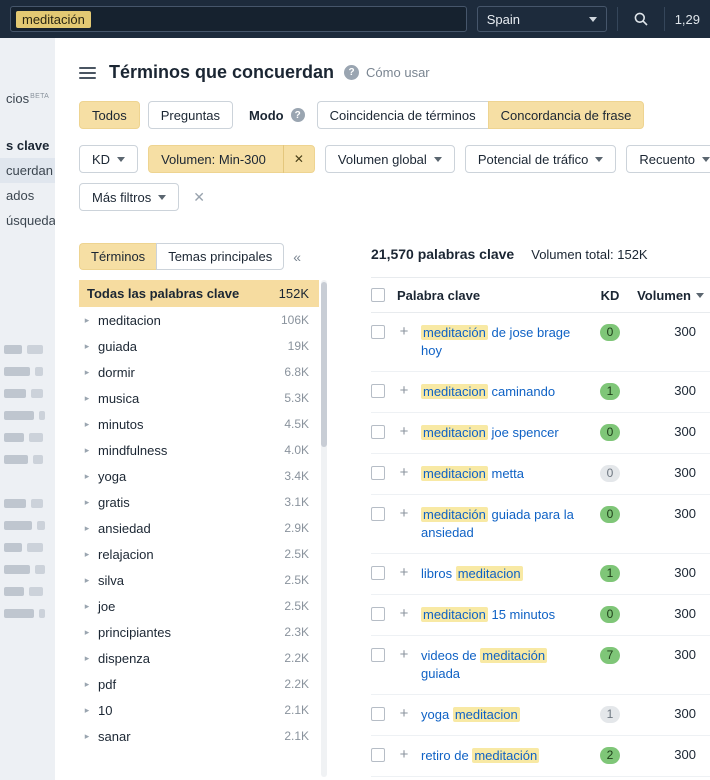  I want to click on term-list-item: ▸ meditacion 106K, so click(199, 320).